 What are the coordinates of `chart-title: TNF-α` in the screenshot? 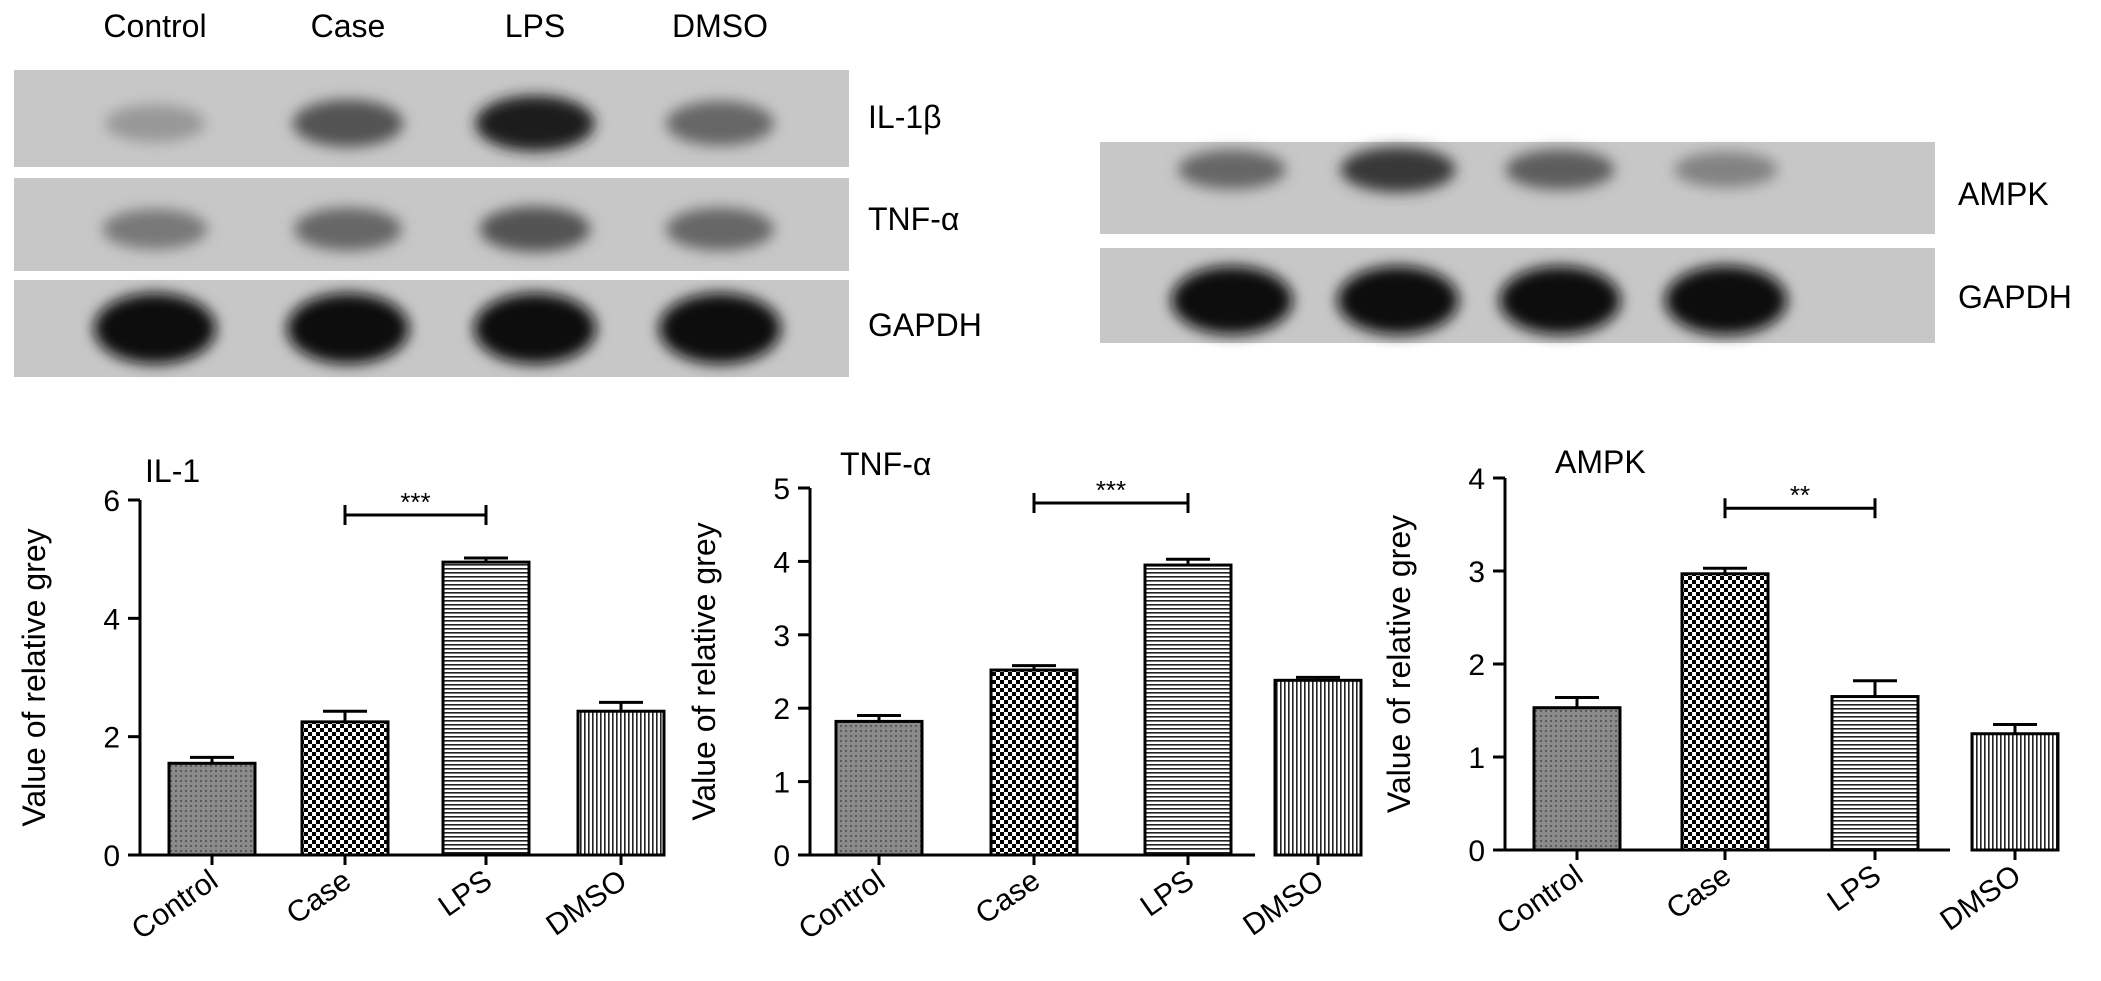 It's located at (885, 464).